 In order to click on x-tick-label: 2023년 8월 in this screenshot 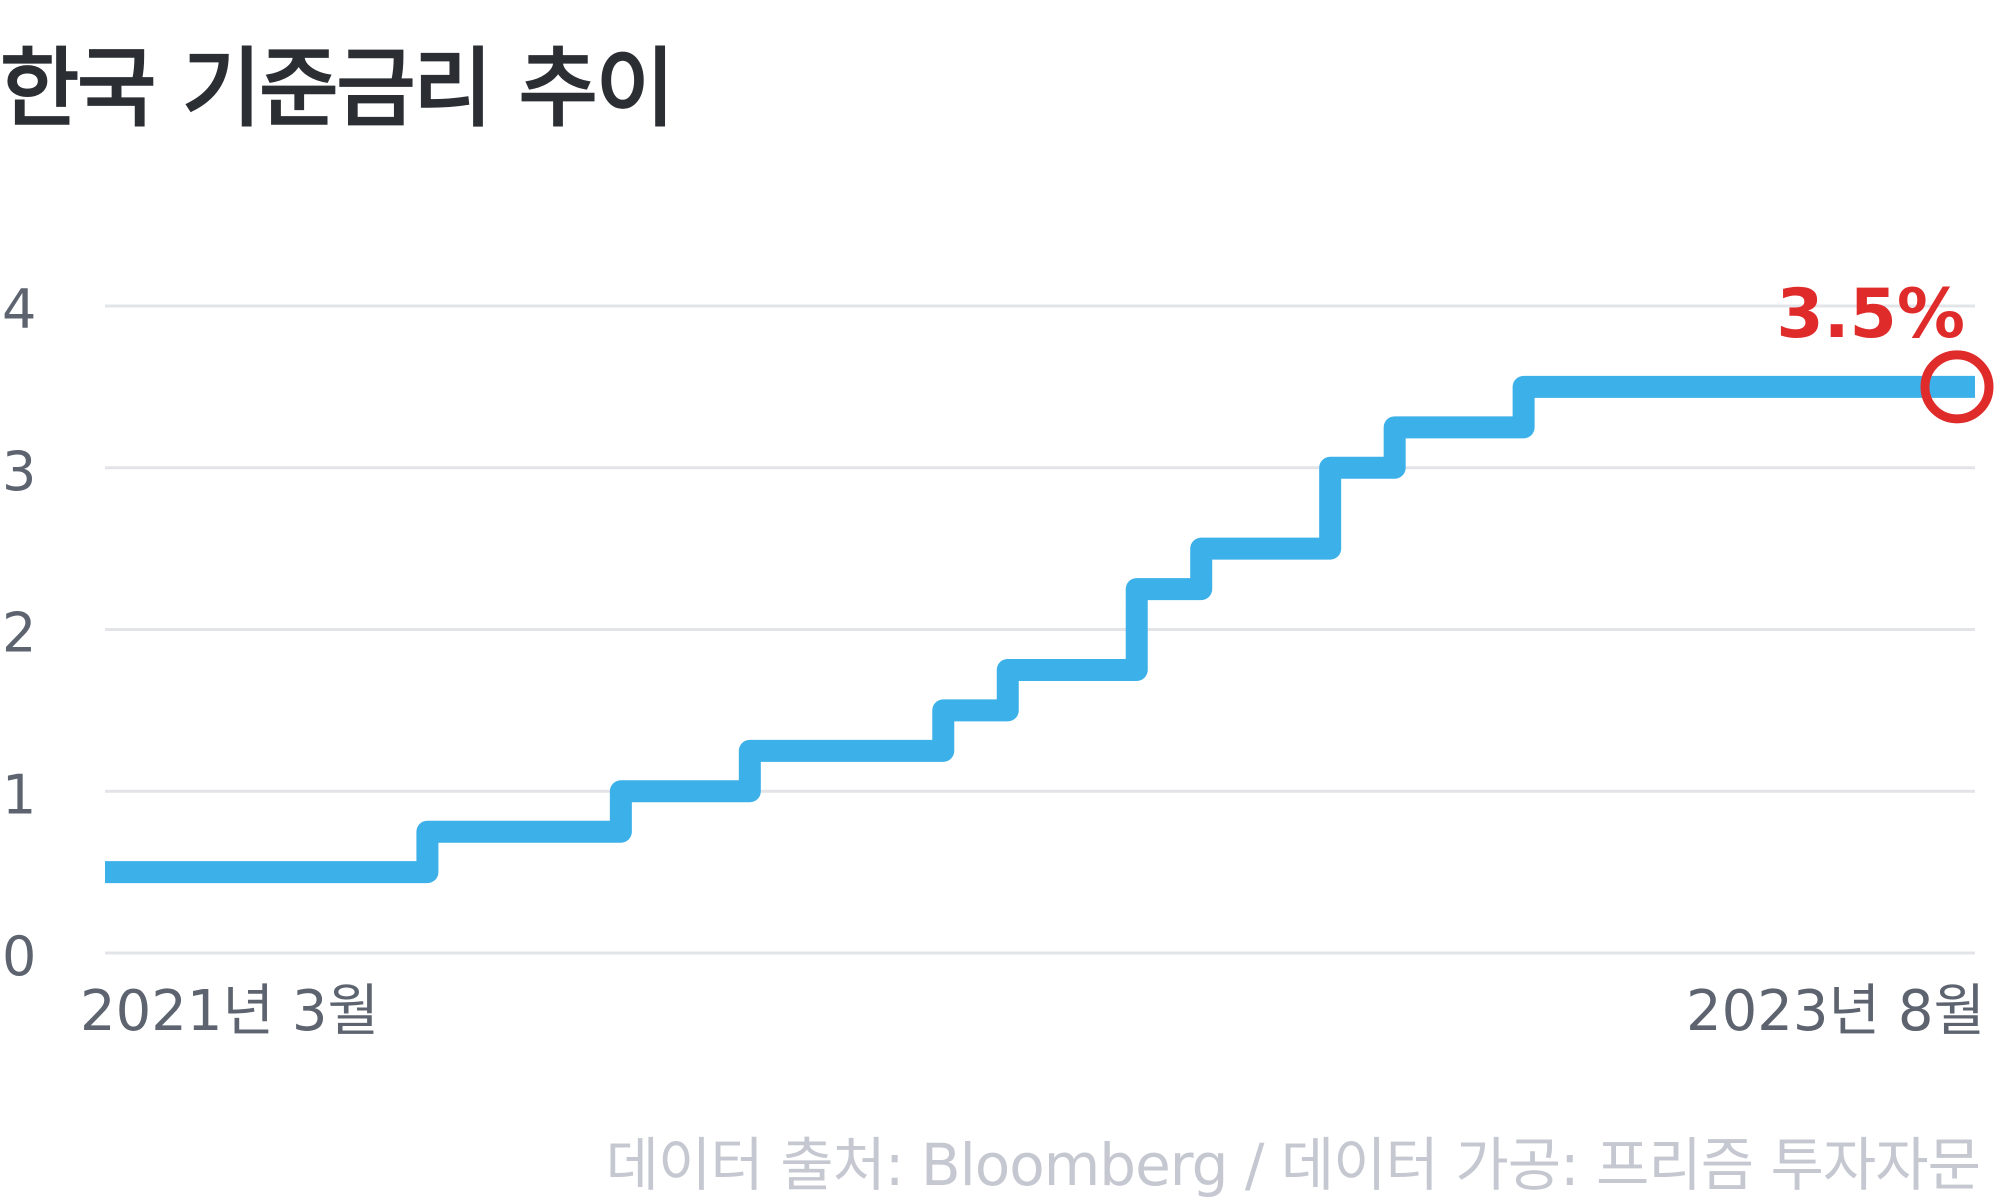, I will do `click(1835, 1011)`.